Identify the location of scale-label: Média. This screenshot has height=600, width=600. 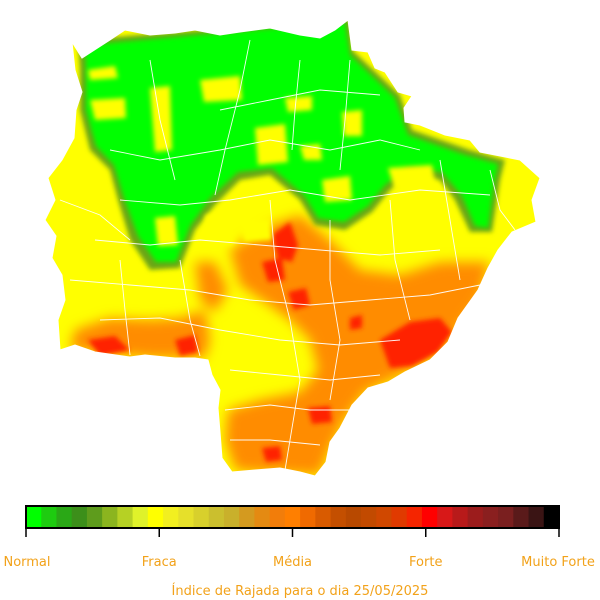
(292, 562).